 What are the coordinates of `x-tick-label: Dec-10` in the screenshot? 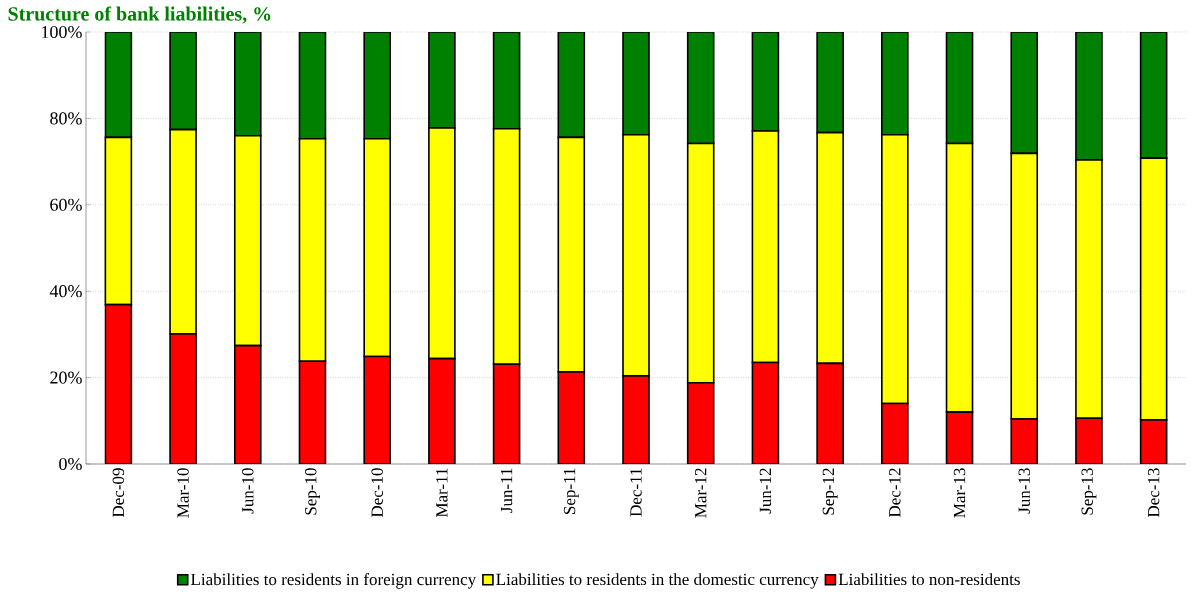 It's located at (377, 493).